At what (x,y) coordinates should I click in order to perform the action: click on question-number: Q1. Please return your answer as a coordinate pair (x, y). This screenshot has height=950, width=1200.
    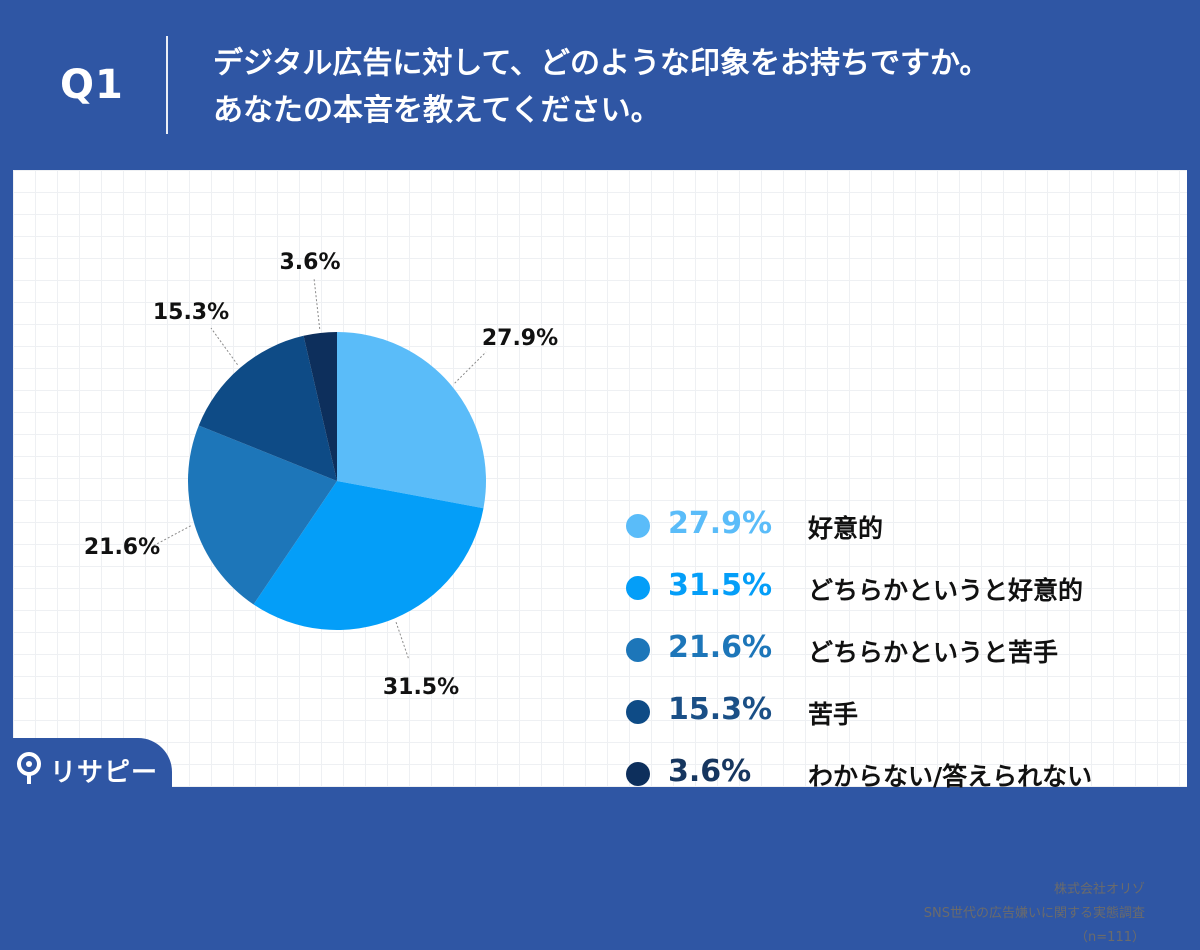
    Looking at the image, I should click on (92, 85).